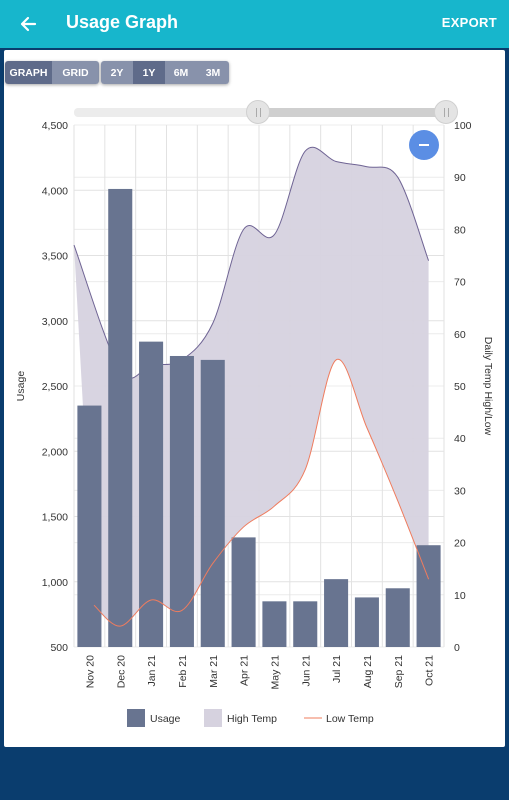 The width and height of the screenshot is (509, 800). What do you see at coordinates (460, 283) in the screenshot?
I see `y2-tick-label: 70` at bounding box center [460, 283].